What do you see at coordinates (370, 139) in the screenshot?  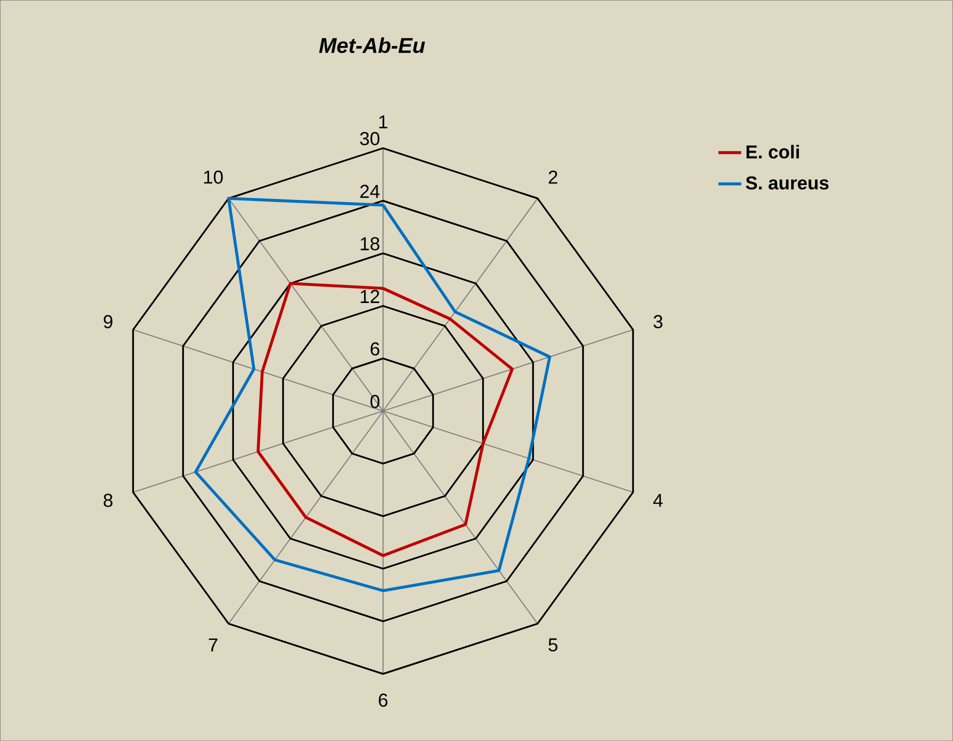 I see `y-tick-label: 30` at bounding box center [370, 139].